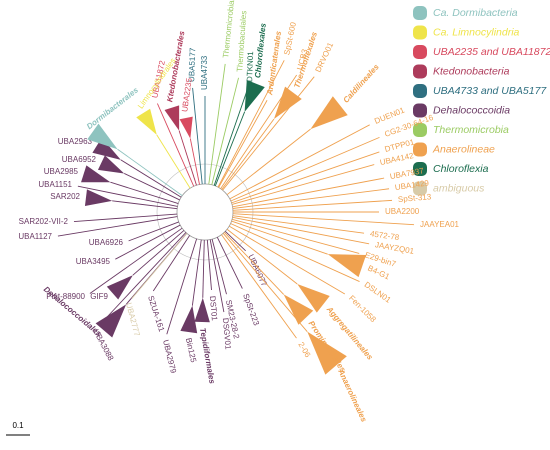  I want to click on leaf-label: DSLN01, so click(378, 292).